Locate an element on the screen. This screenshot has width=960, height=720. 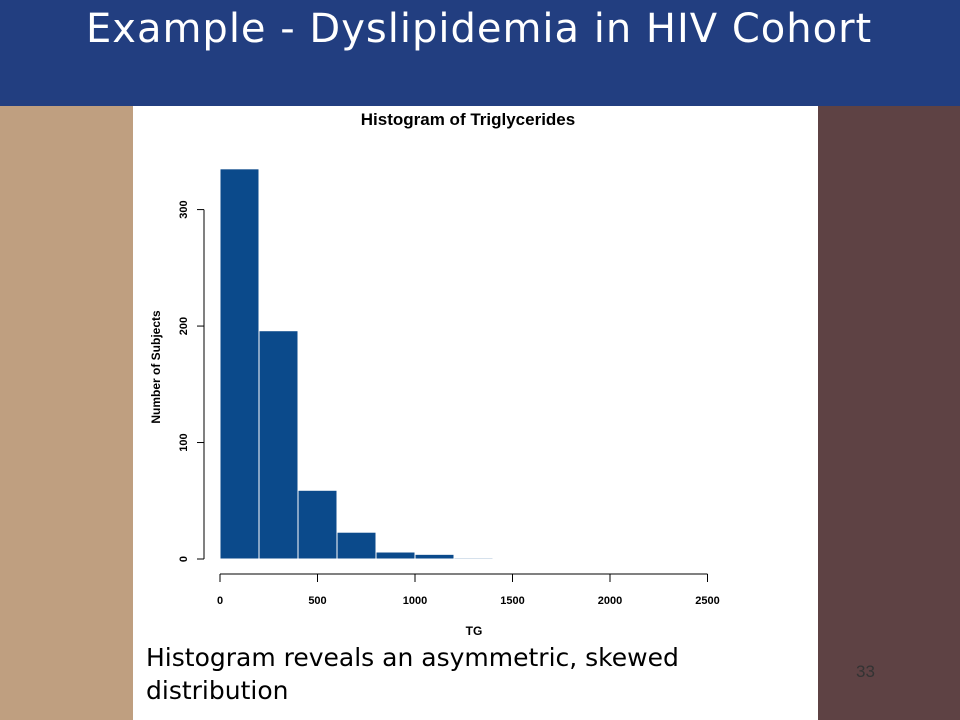
slide-title: Example - Dyslipidemia in HIV Cohort is located at coordinates (479, 29).